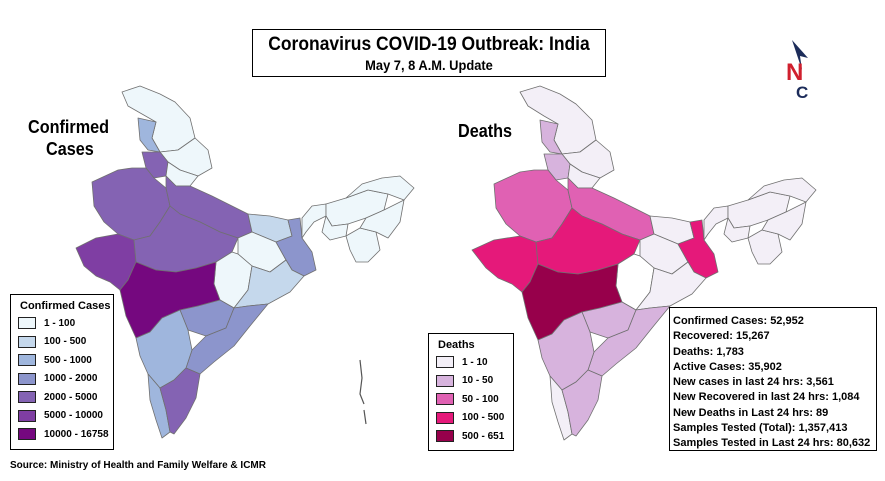  I want to click on andaman-islands, so click(363, 392).